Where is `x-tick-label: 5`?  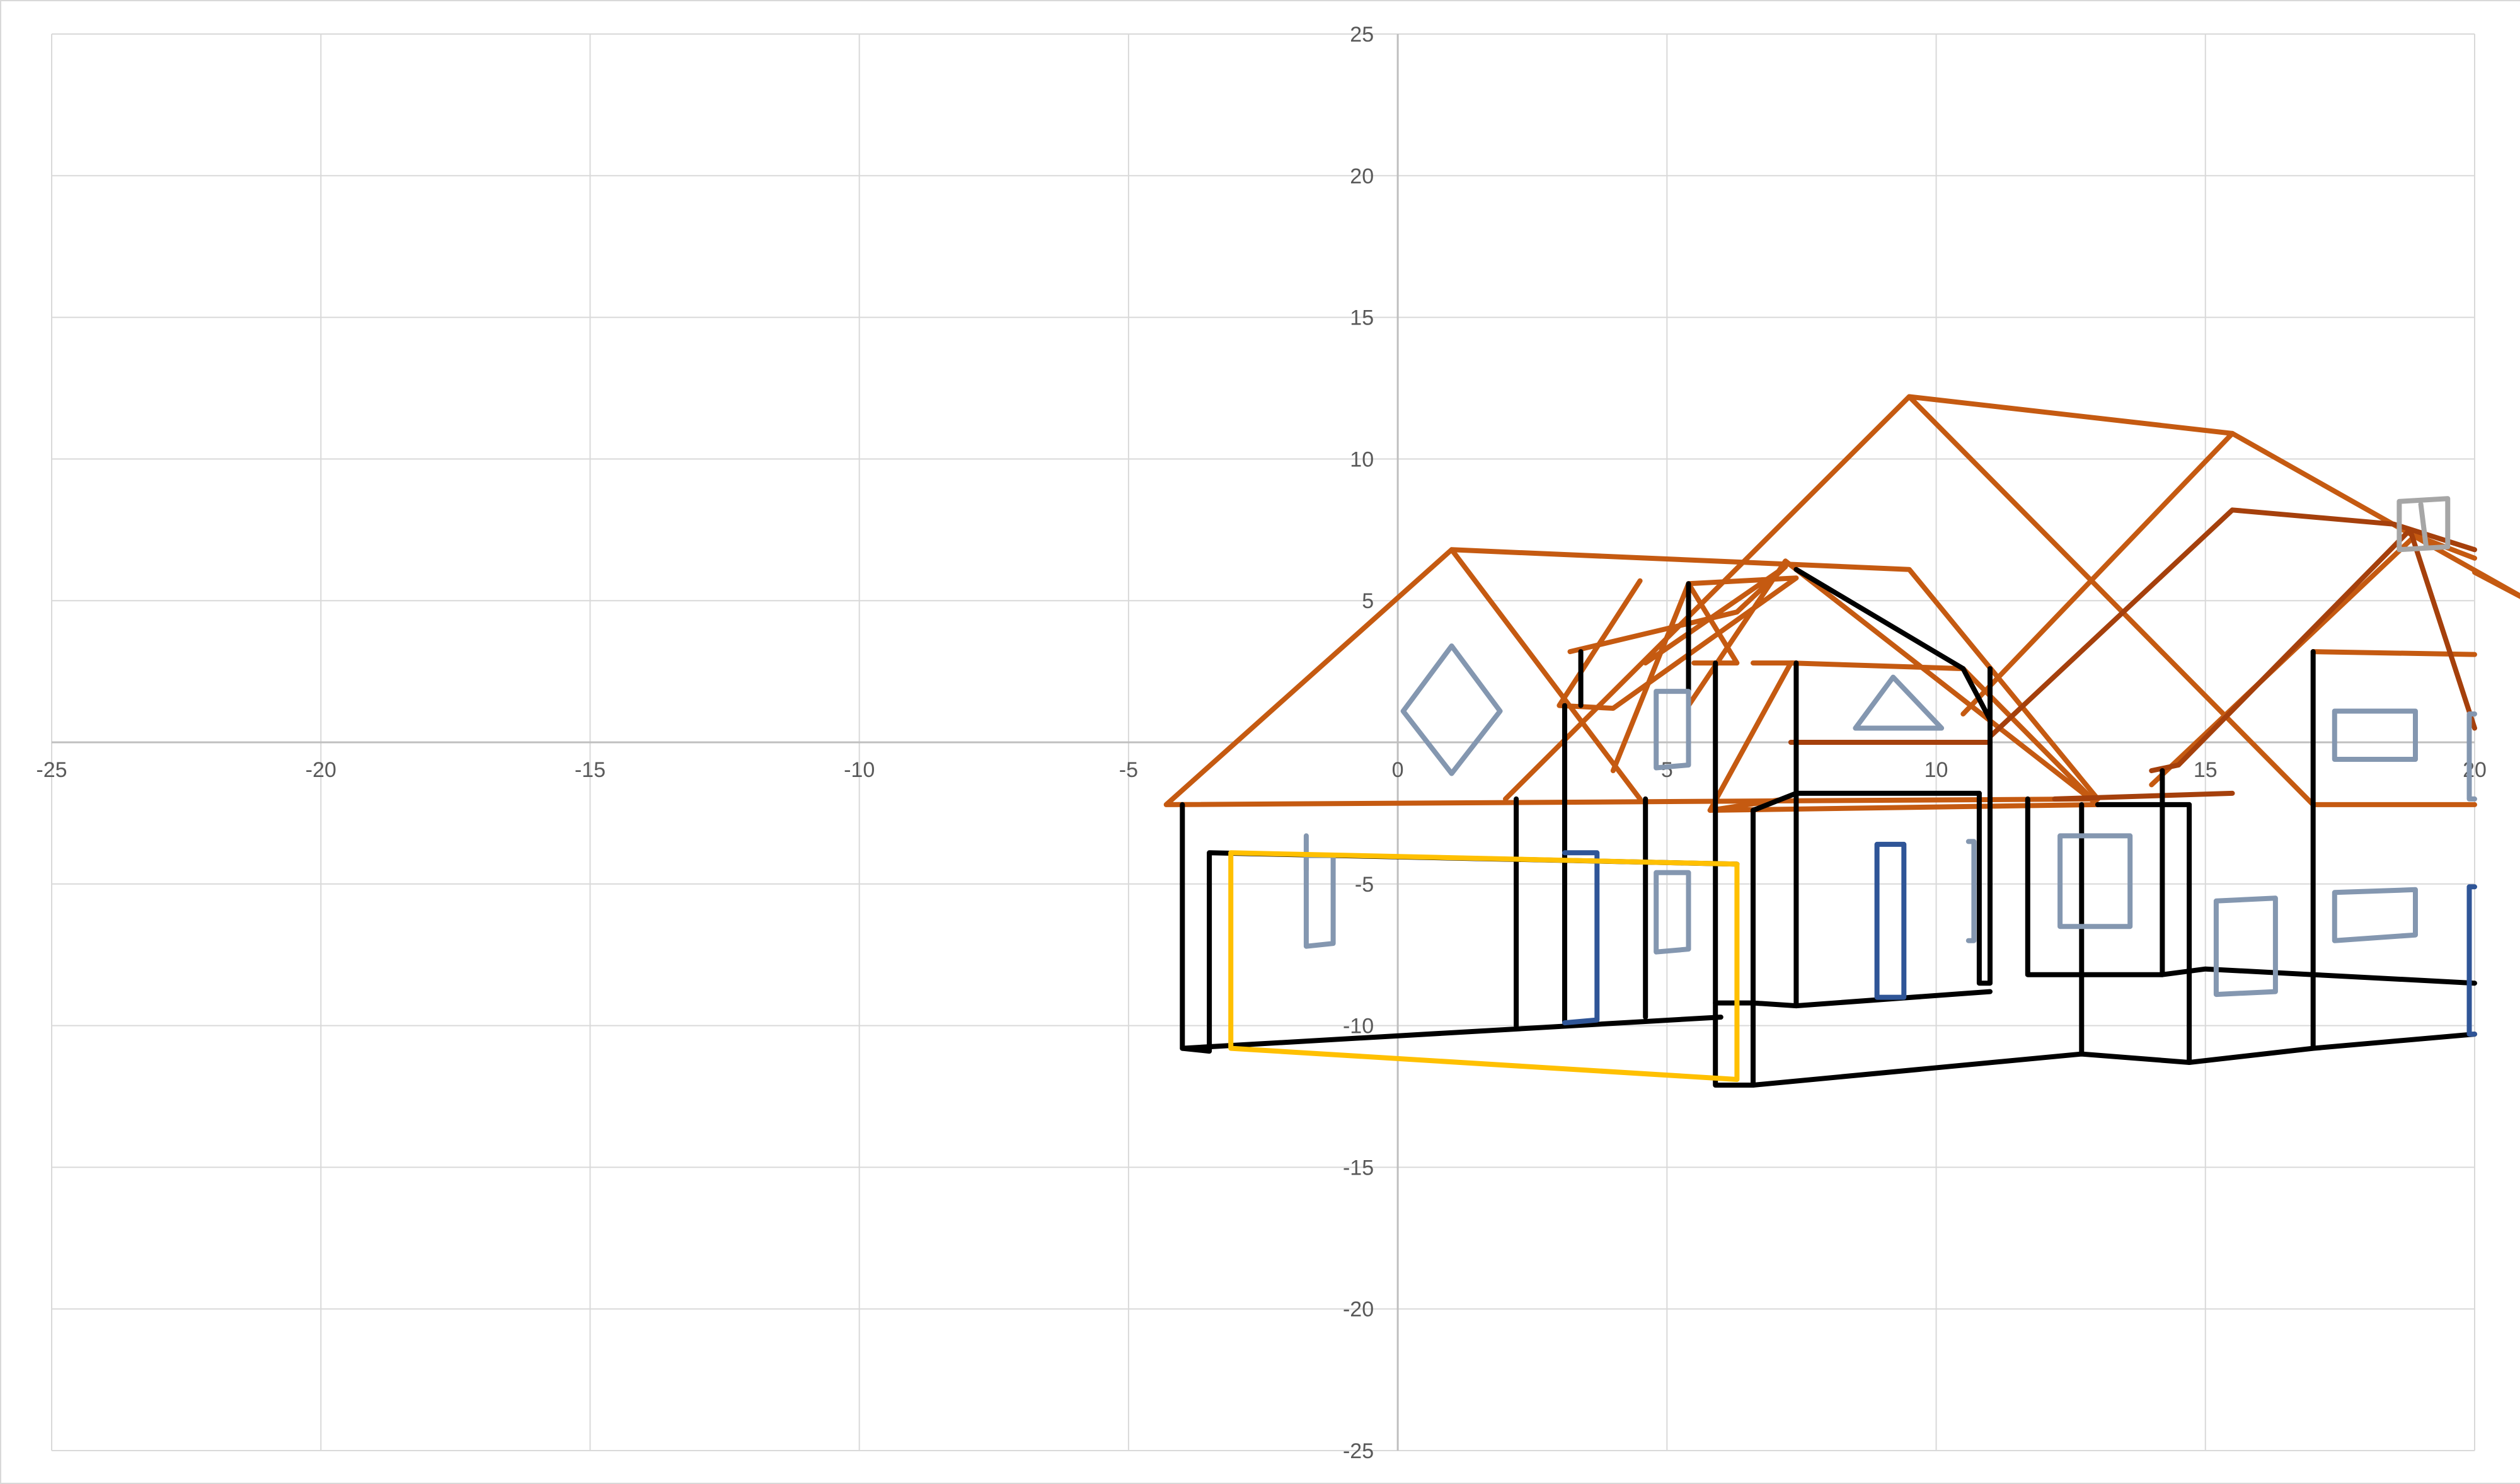 x-tick-label: 5 is located at coordinates (1667, 770).